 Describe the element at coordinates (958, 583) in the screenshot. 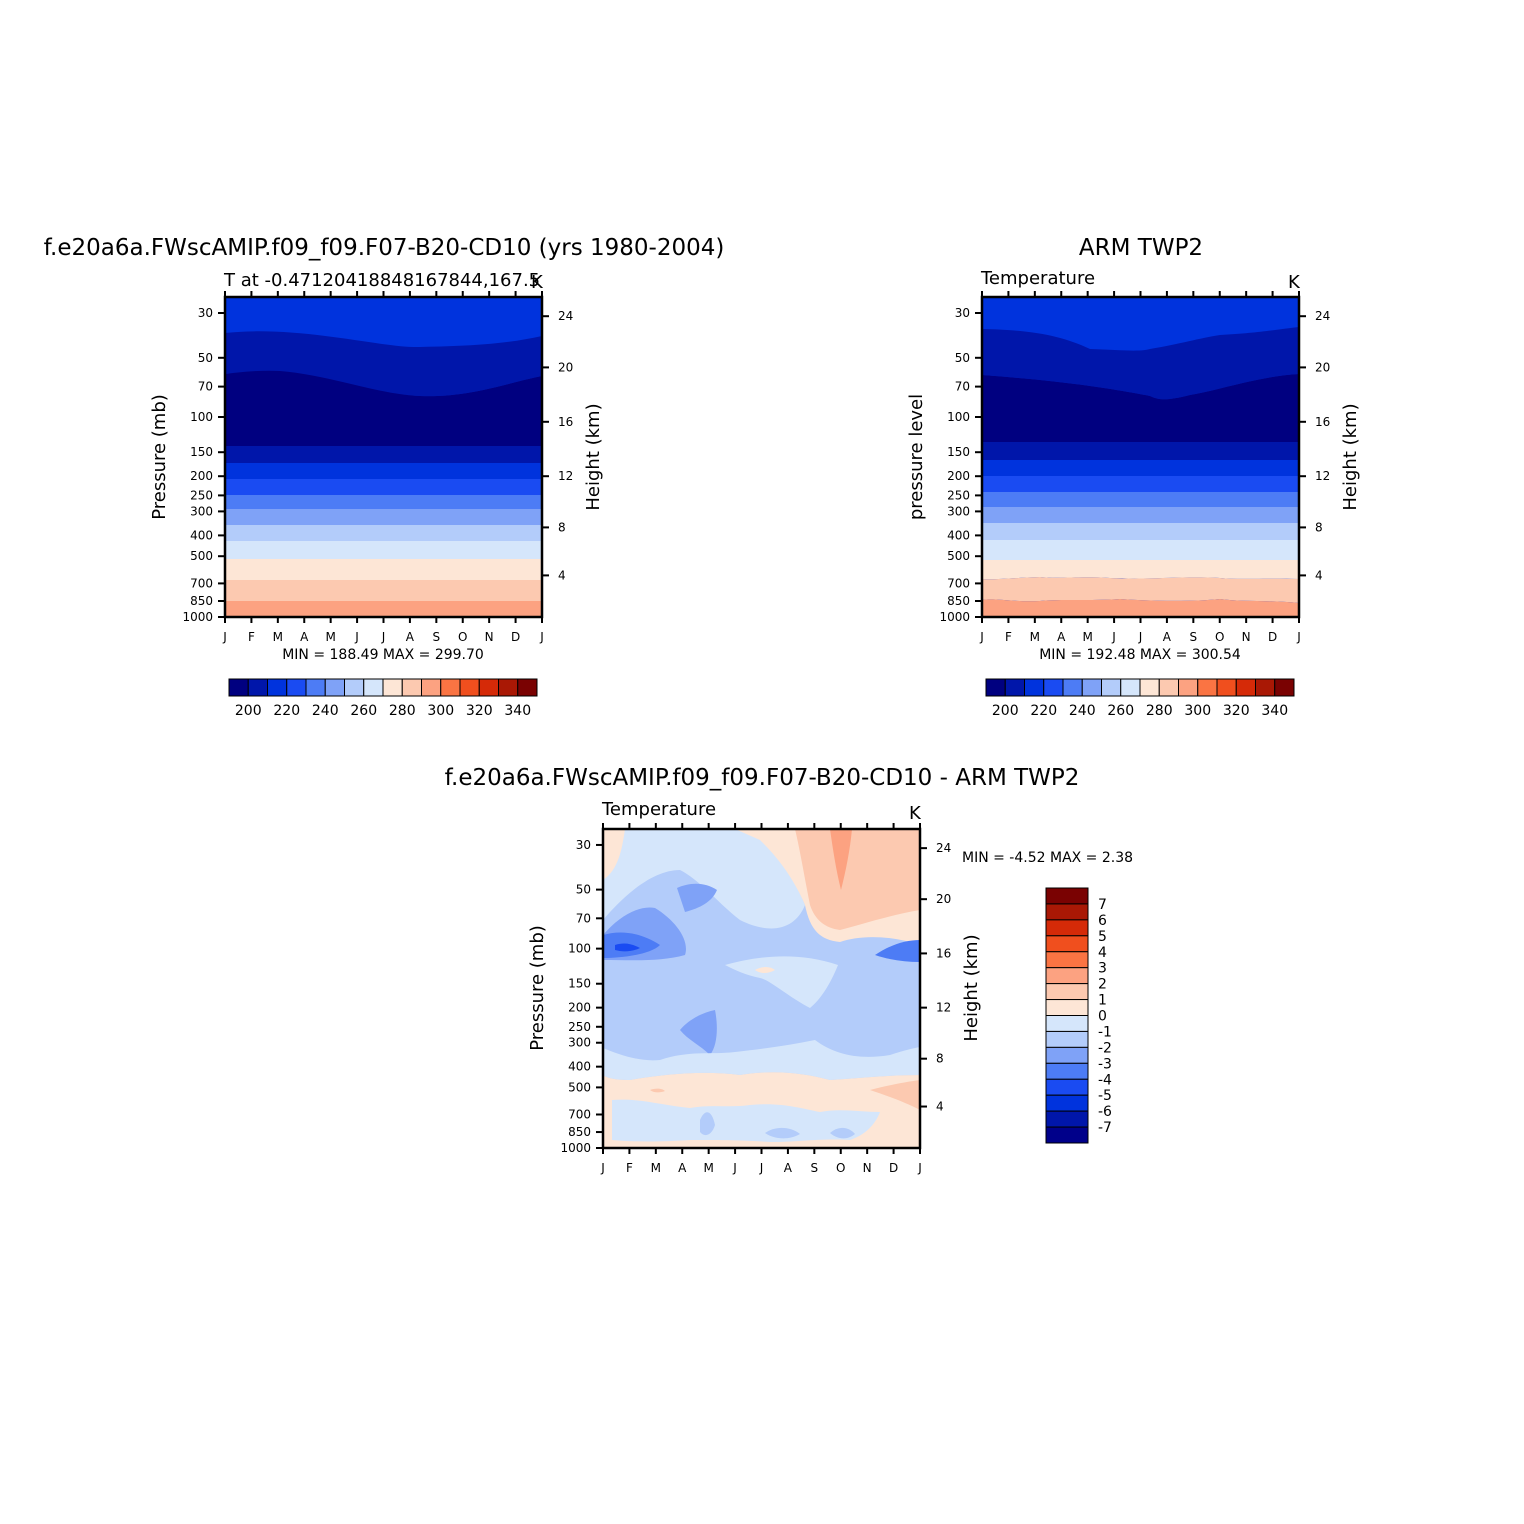

I see `y-tick-label-left: 700` at that location.